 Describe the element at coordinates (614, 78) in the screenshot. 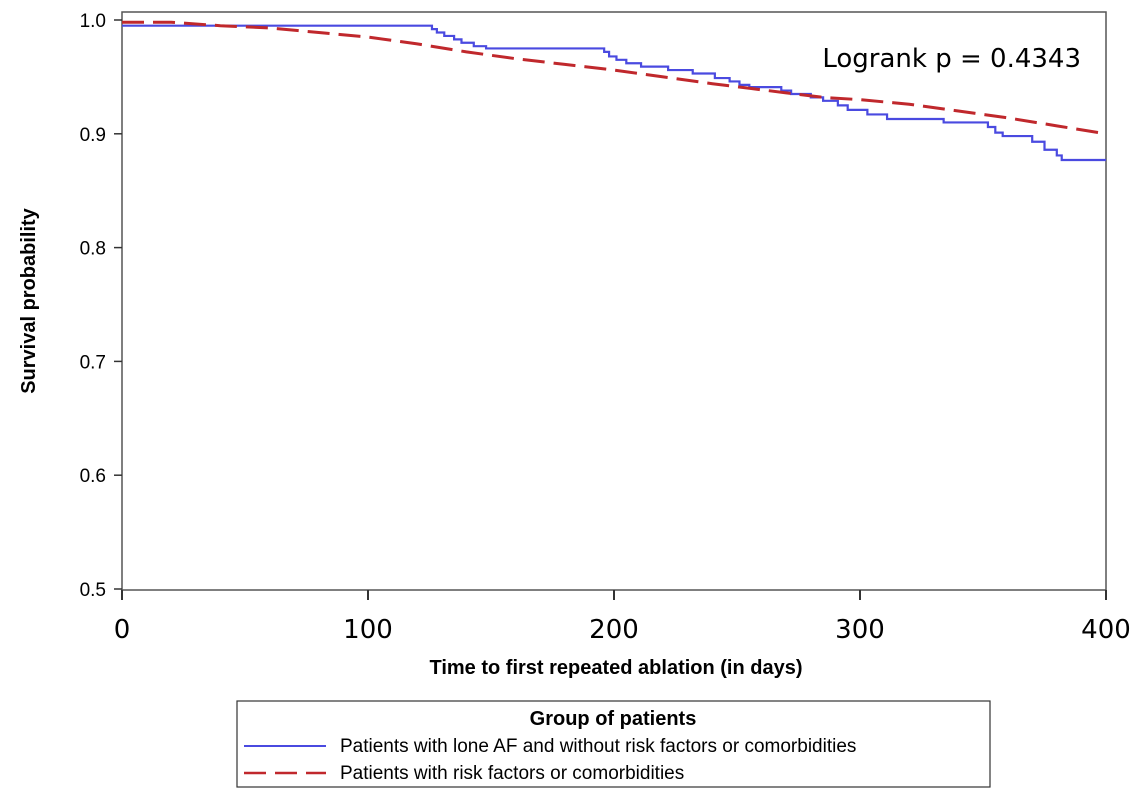

I see `series-line-risk-factors` at that location.